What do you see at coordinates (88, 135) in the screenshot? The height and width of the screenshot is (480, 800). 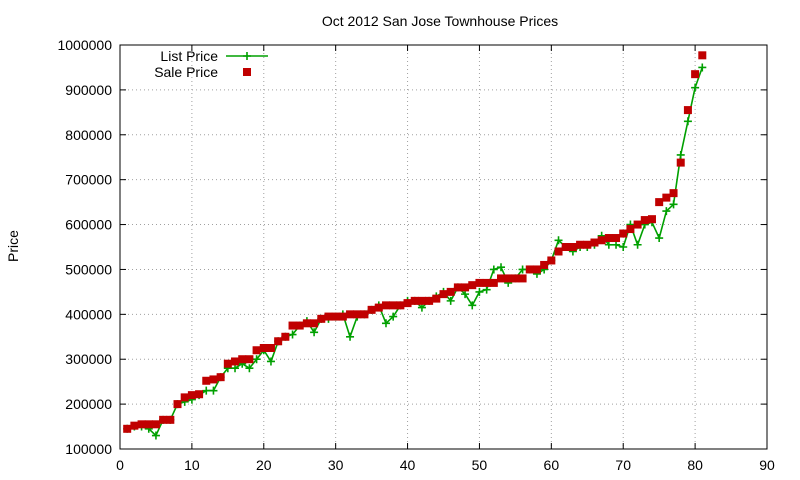 I see `y-tick-label: 800000` at bounding box center [88, 135].